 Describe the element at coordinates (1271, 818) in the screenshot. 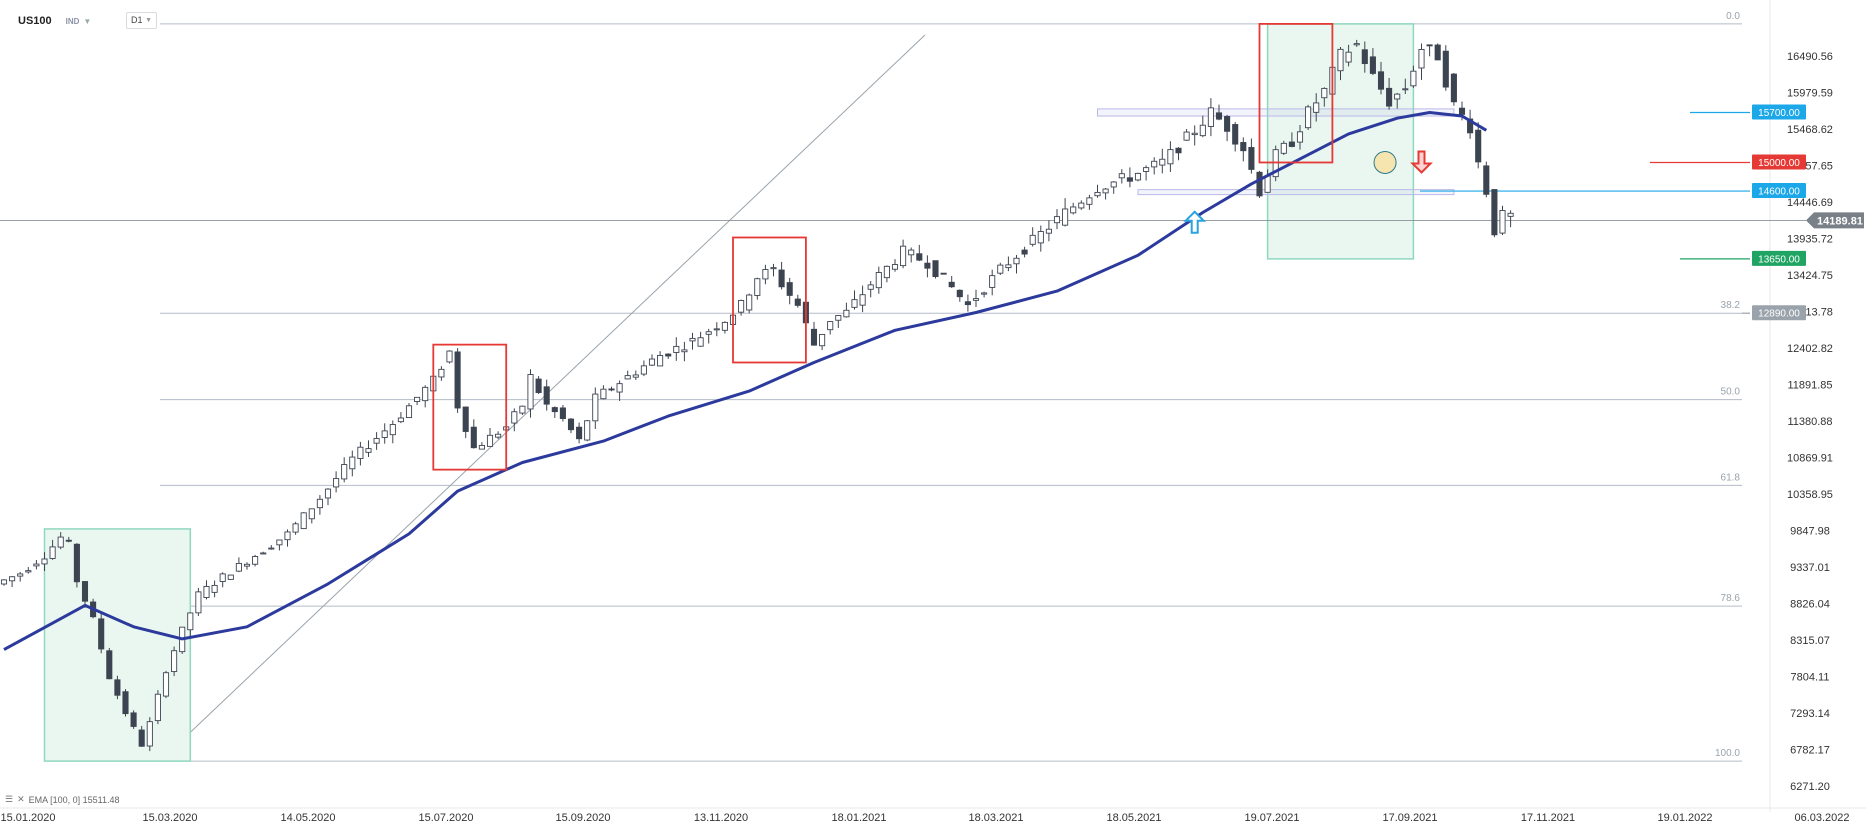

I see `x-tick-label: 19.07.2021` at that location.